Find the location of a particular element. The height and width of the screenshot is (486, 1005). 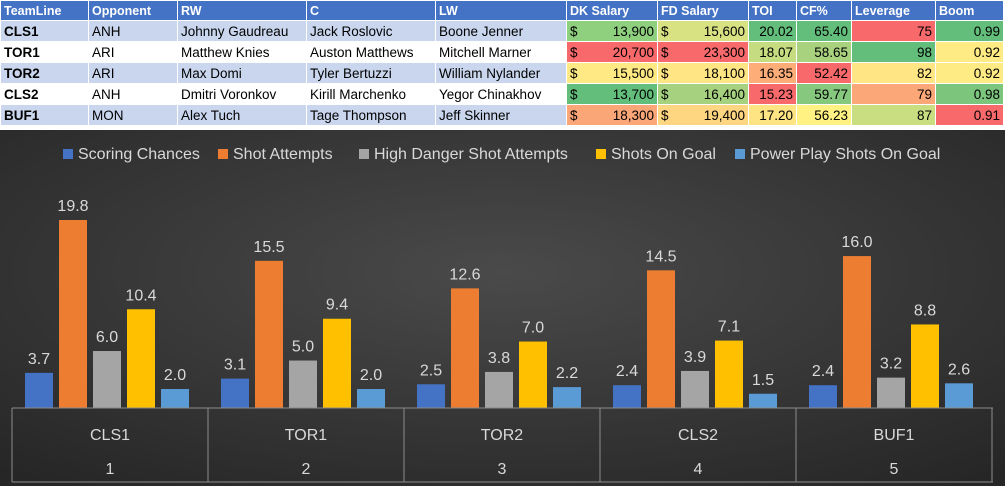

cell-toi: 15.23 is located at coordinates (772, 94).